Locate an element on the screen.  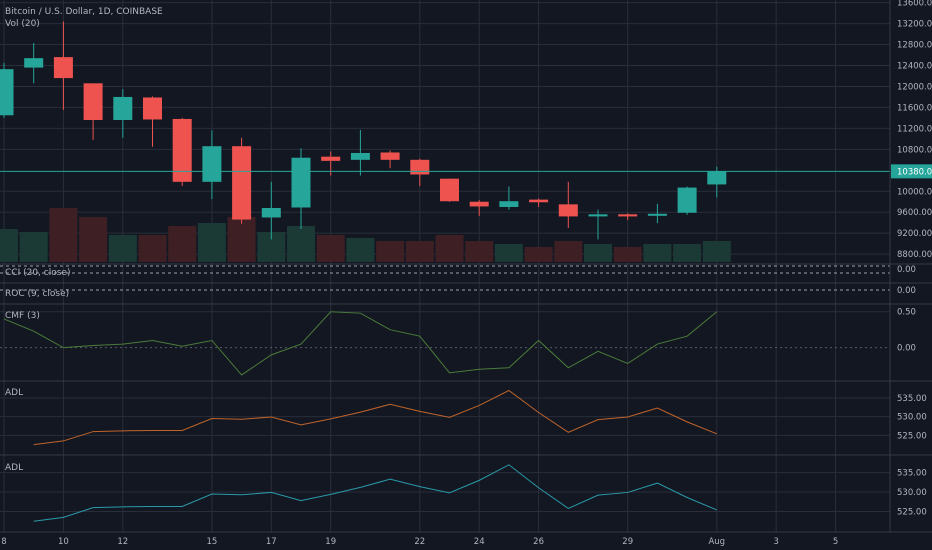
price-tick-label: 13200.00 is located at coordinates (914, 25).